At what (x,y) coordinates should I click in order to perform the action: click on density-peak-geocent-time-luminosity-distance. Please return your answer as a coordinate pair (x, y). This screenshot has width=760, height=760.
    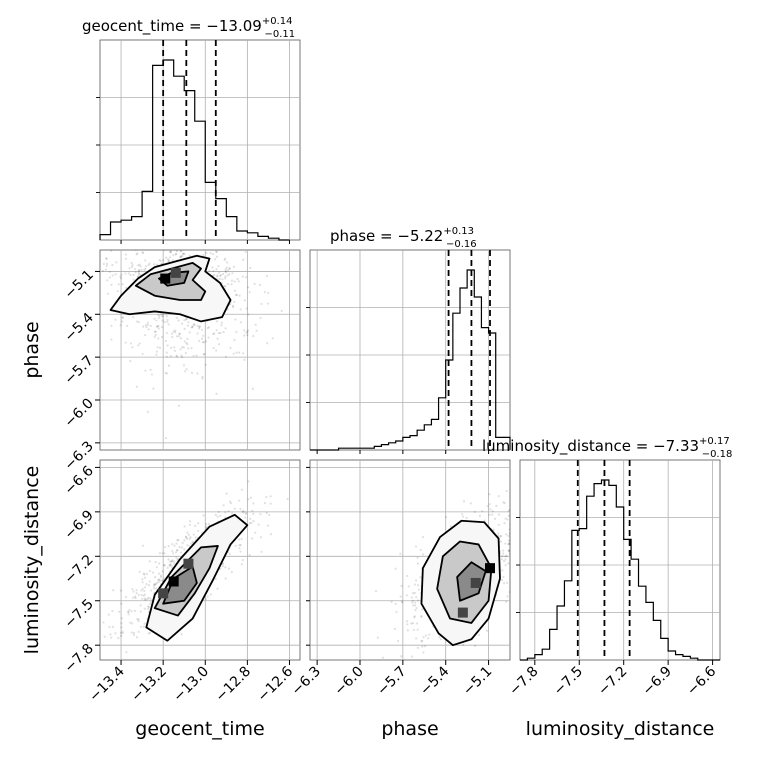
    Looking at the image, I should click on (163, 593).